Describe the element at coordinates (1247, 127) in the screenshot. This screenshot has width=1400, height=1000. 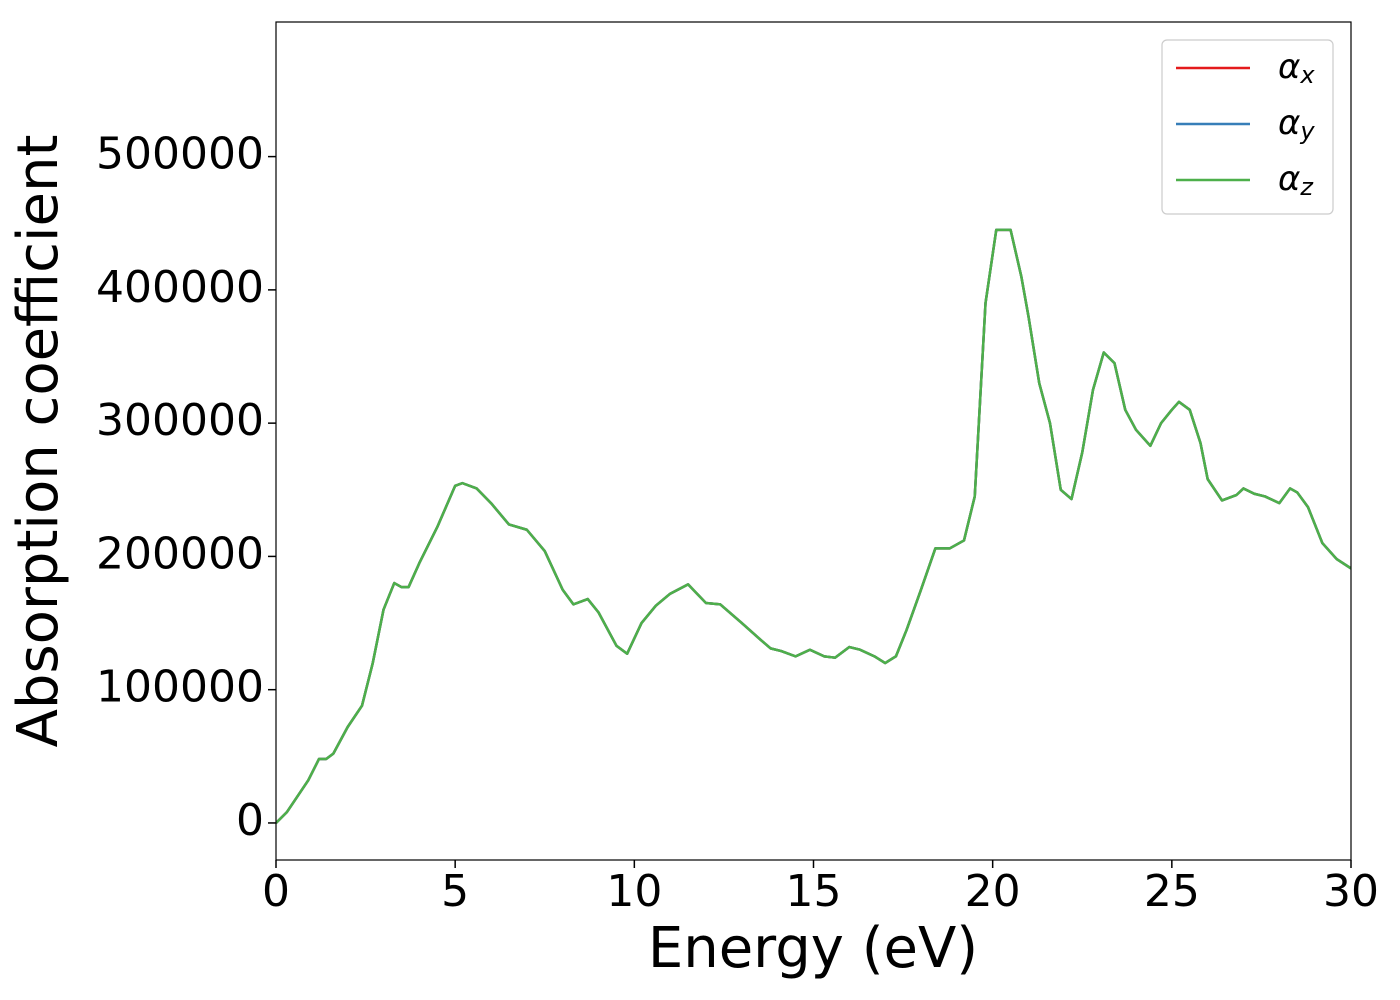
I see `legend-box` at that location.